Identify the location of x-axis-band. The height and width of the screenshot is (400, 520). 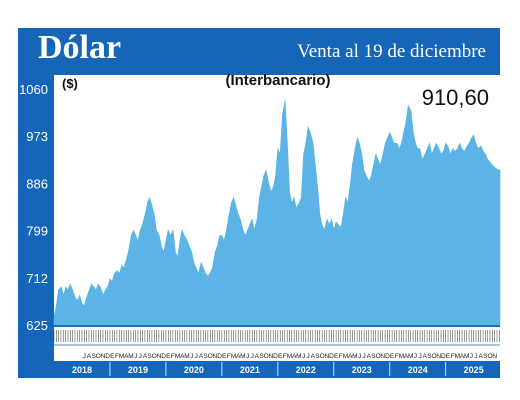
(277, 344).